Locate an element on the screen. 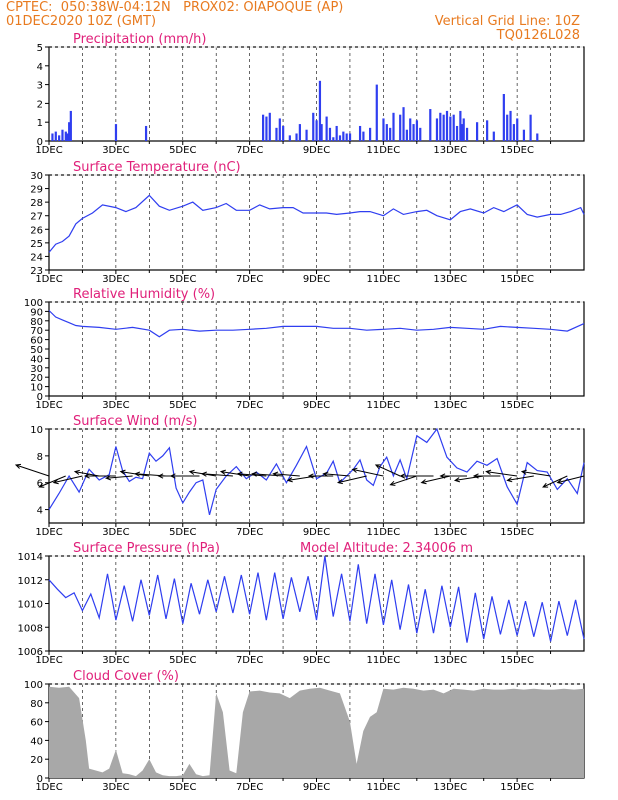  y-tick-label: 23 is located at coordinates (36, 271).